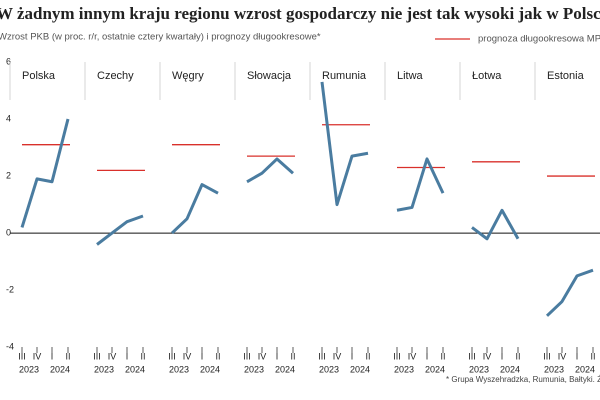 This screenshot has width=600, height=400. I want to click on panel-title: Rumunia, so click(344, 76).